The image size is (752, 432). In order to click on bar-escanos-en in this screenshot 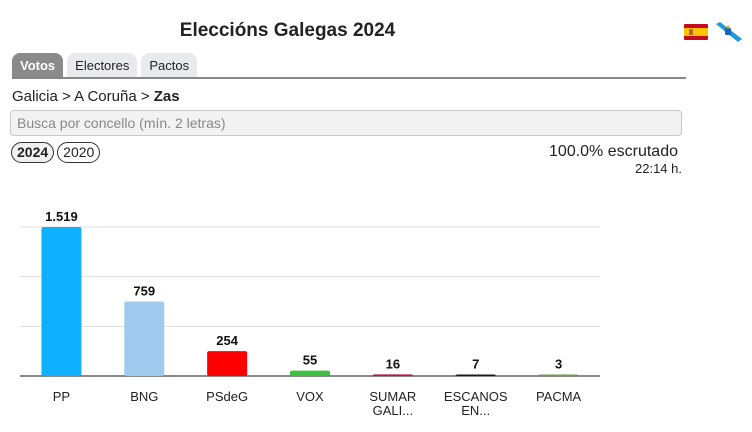, I will do `click(475, 375)`.